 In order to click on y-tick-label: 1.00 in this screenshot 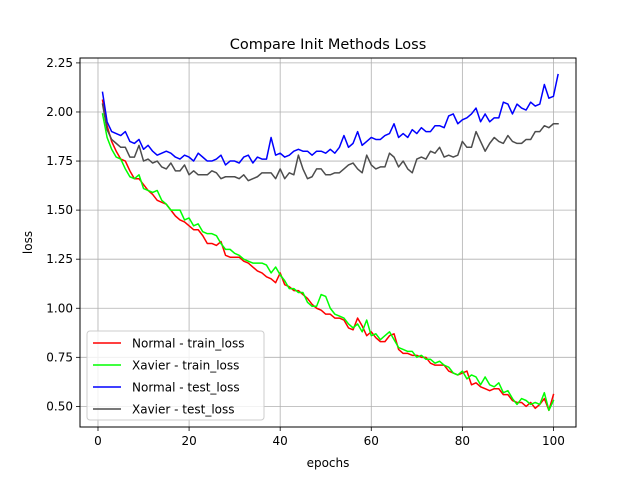, I will do `click(59, 308)`.